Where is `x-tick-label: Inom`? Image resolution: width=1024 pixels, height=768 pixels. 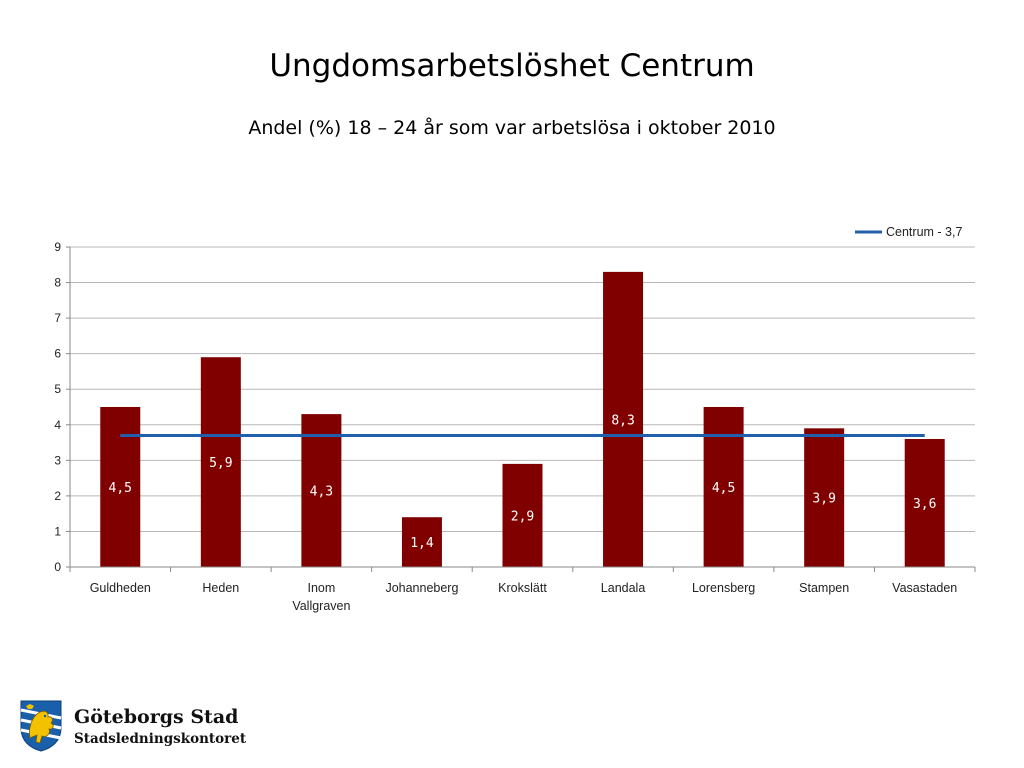 x-tick-label: Inom is located at coordinates (321, 588).